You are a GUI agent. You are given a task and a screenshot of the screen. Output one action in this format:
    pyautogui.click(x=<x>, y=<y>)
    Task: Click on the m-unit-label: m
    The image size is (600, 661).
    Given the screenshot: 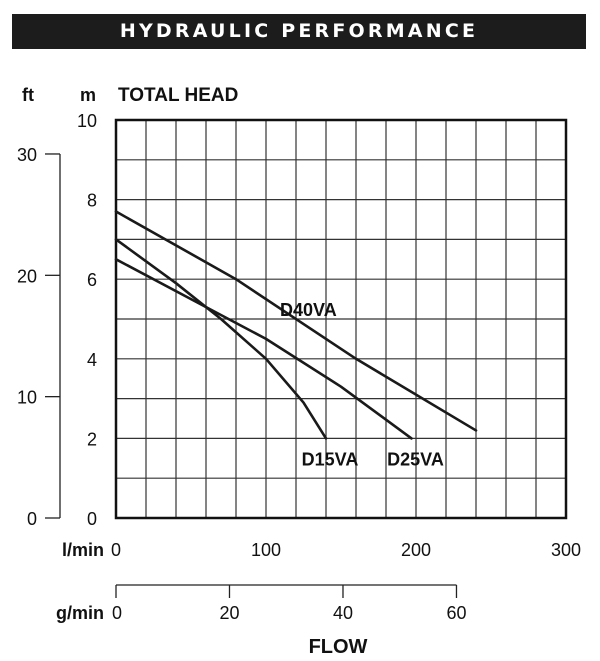 What is the action you would take?
    pyautogui.click(x=88, y=95)
    